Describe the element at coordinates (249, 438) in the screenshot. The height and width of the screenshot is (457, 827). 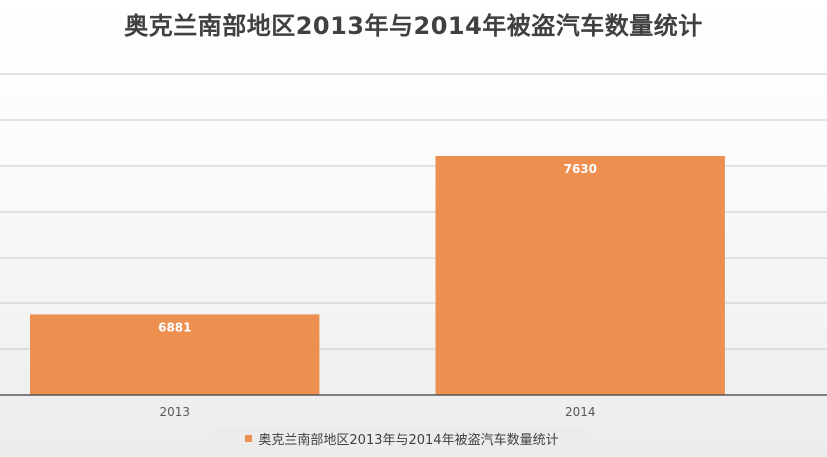
I see `legend-swatch` at that location.